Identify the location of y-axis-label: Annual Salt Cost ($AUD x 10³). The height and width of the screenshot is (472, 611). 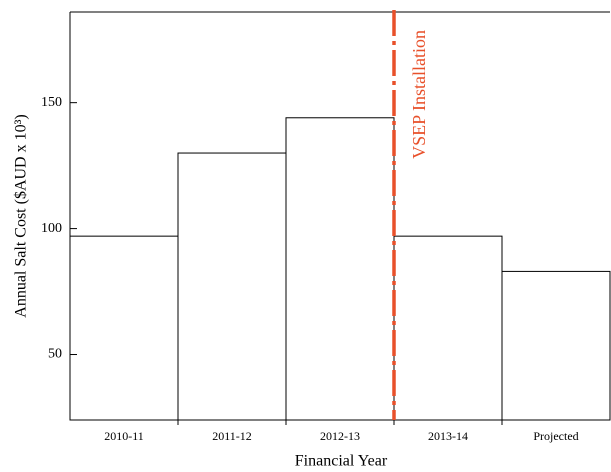
(21, 215).